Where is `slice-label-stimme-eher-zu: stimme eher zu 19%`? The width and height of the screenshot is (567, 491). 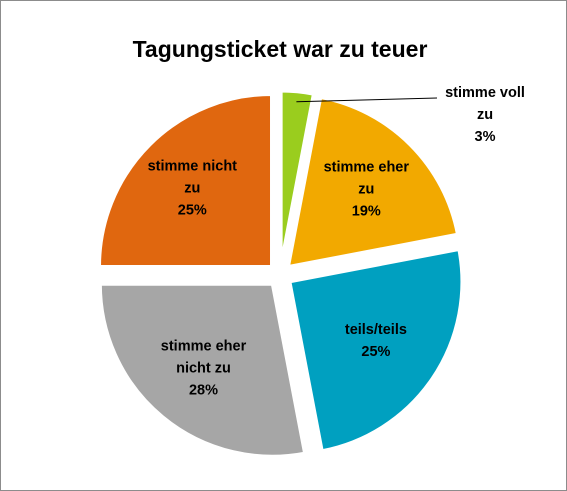 slice-label-stimme-eher-zu: stimme eher zu 19% is located at coordinates (367, 190).